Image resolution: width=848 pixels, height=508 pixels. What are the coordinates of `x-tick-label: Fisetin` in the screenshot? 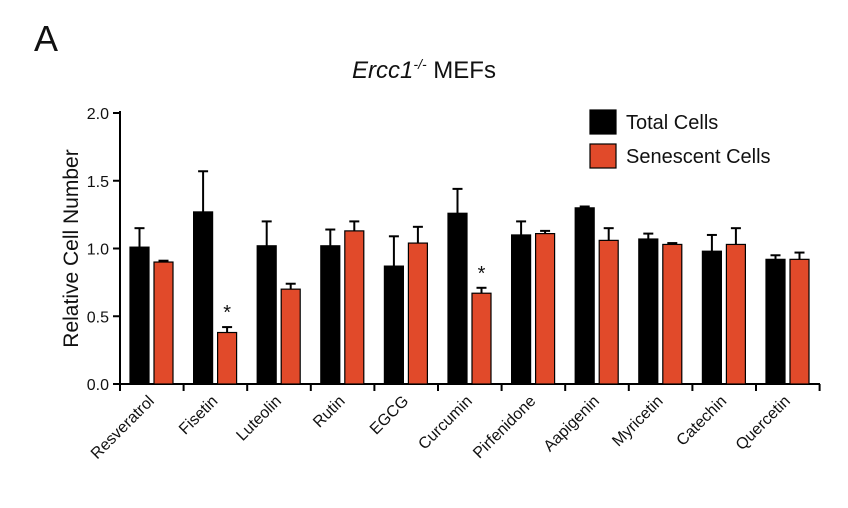 It's located at (198, 415).